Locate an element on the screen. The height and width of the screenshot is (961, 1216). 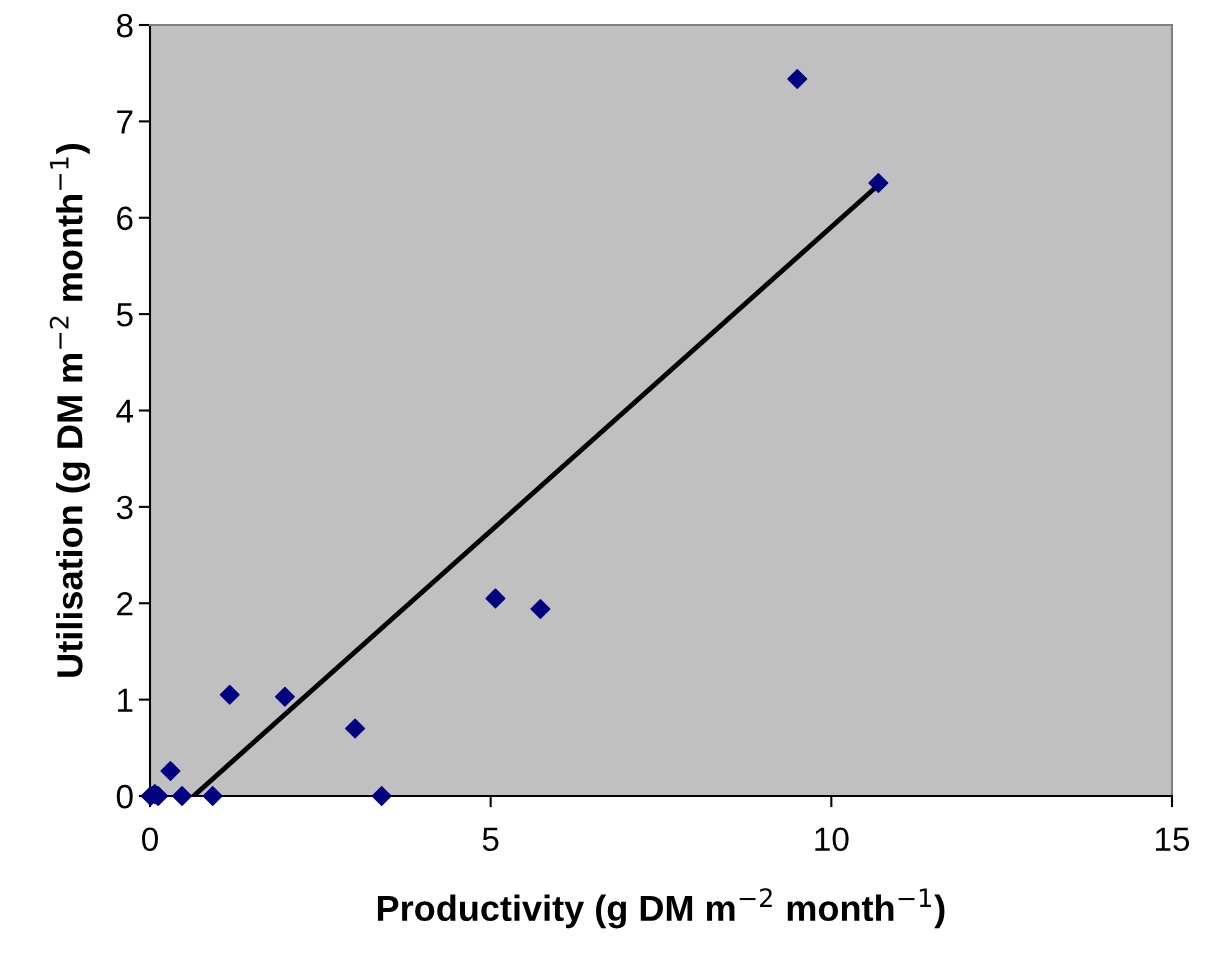
x-tick-label: 5 is located at coordinates (490, 839).